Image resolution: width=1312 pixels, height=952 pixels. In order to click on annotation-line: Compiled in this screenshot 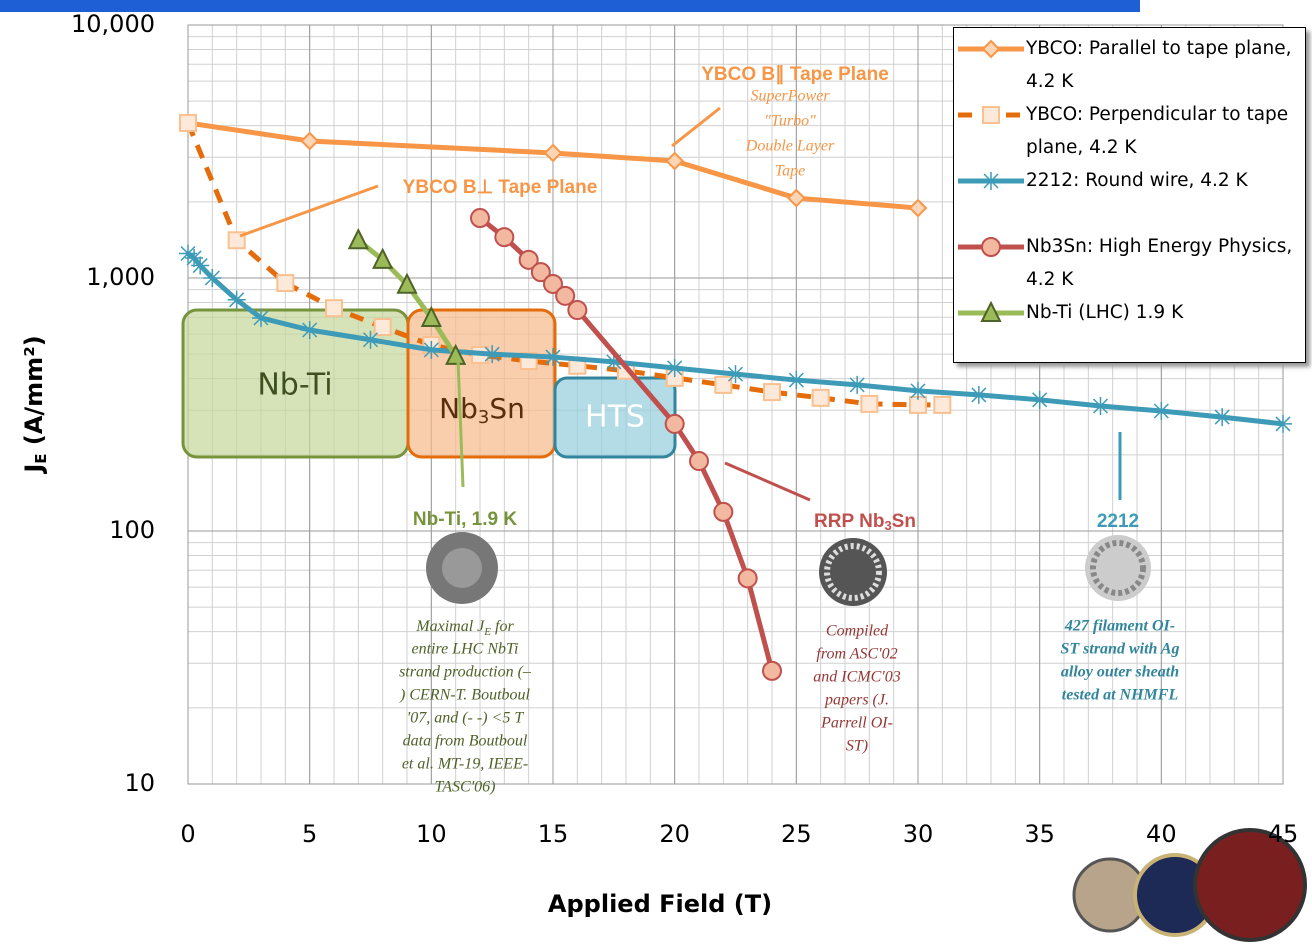, I will do `click(857, 631)`.